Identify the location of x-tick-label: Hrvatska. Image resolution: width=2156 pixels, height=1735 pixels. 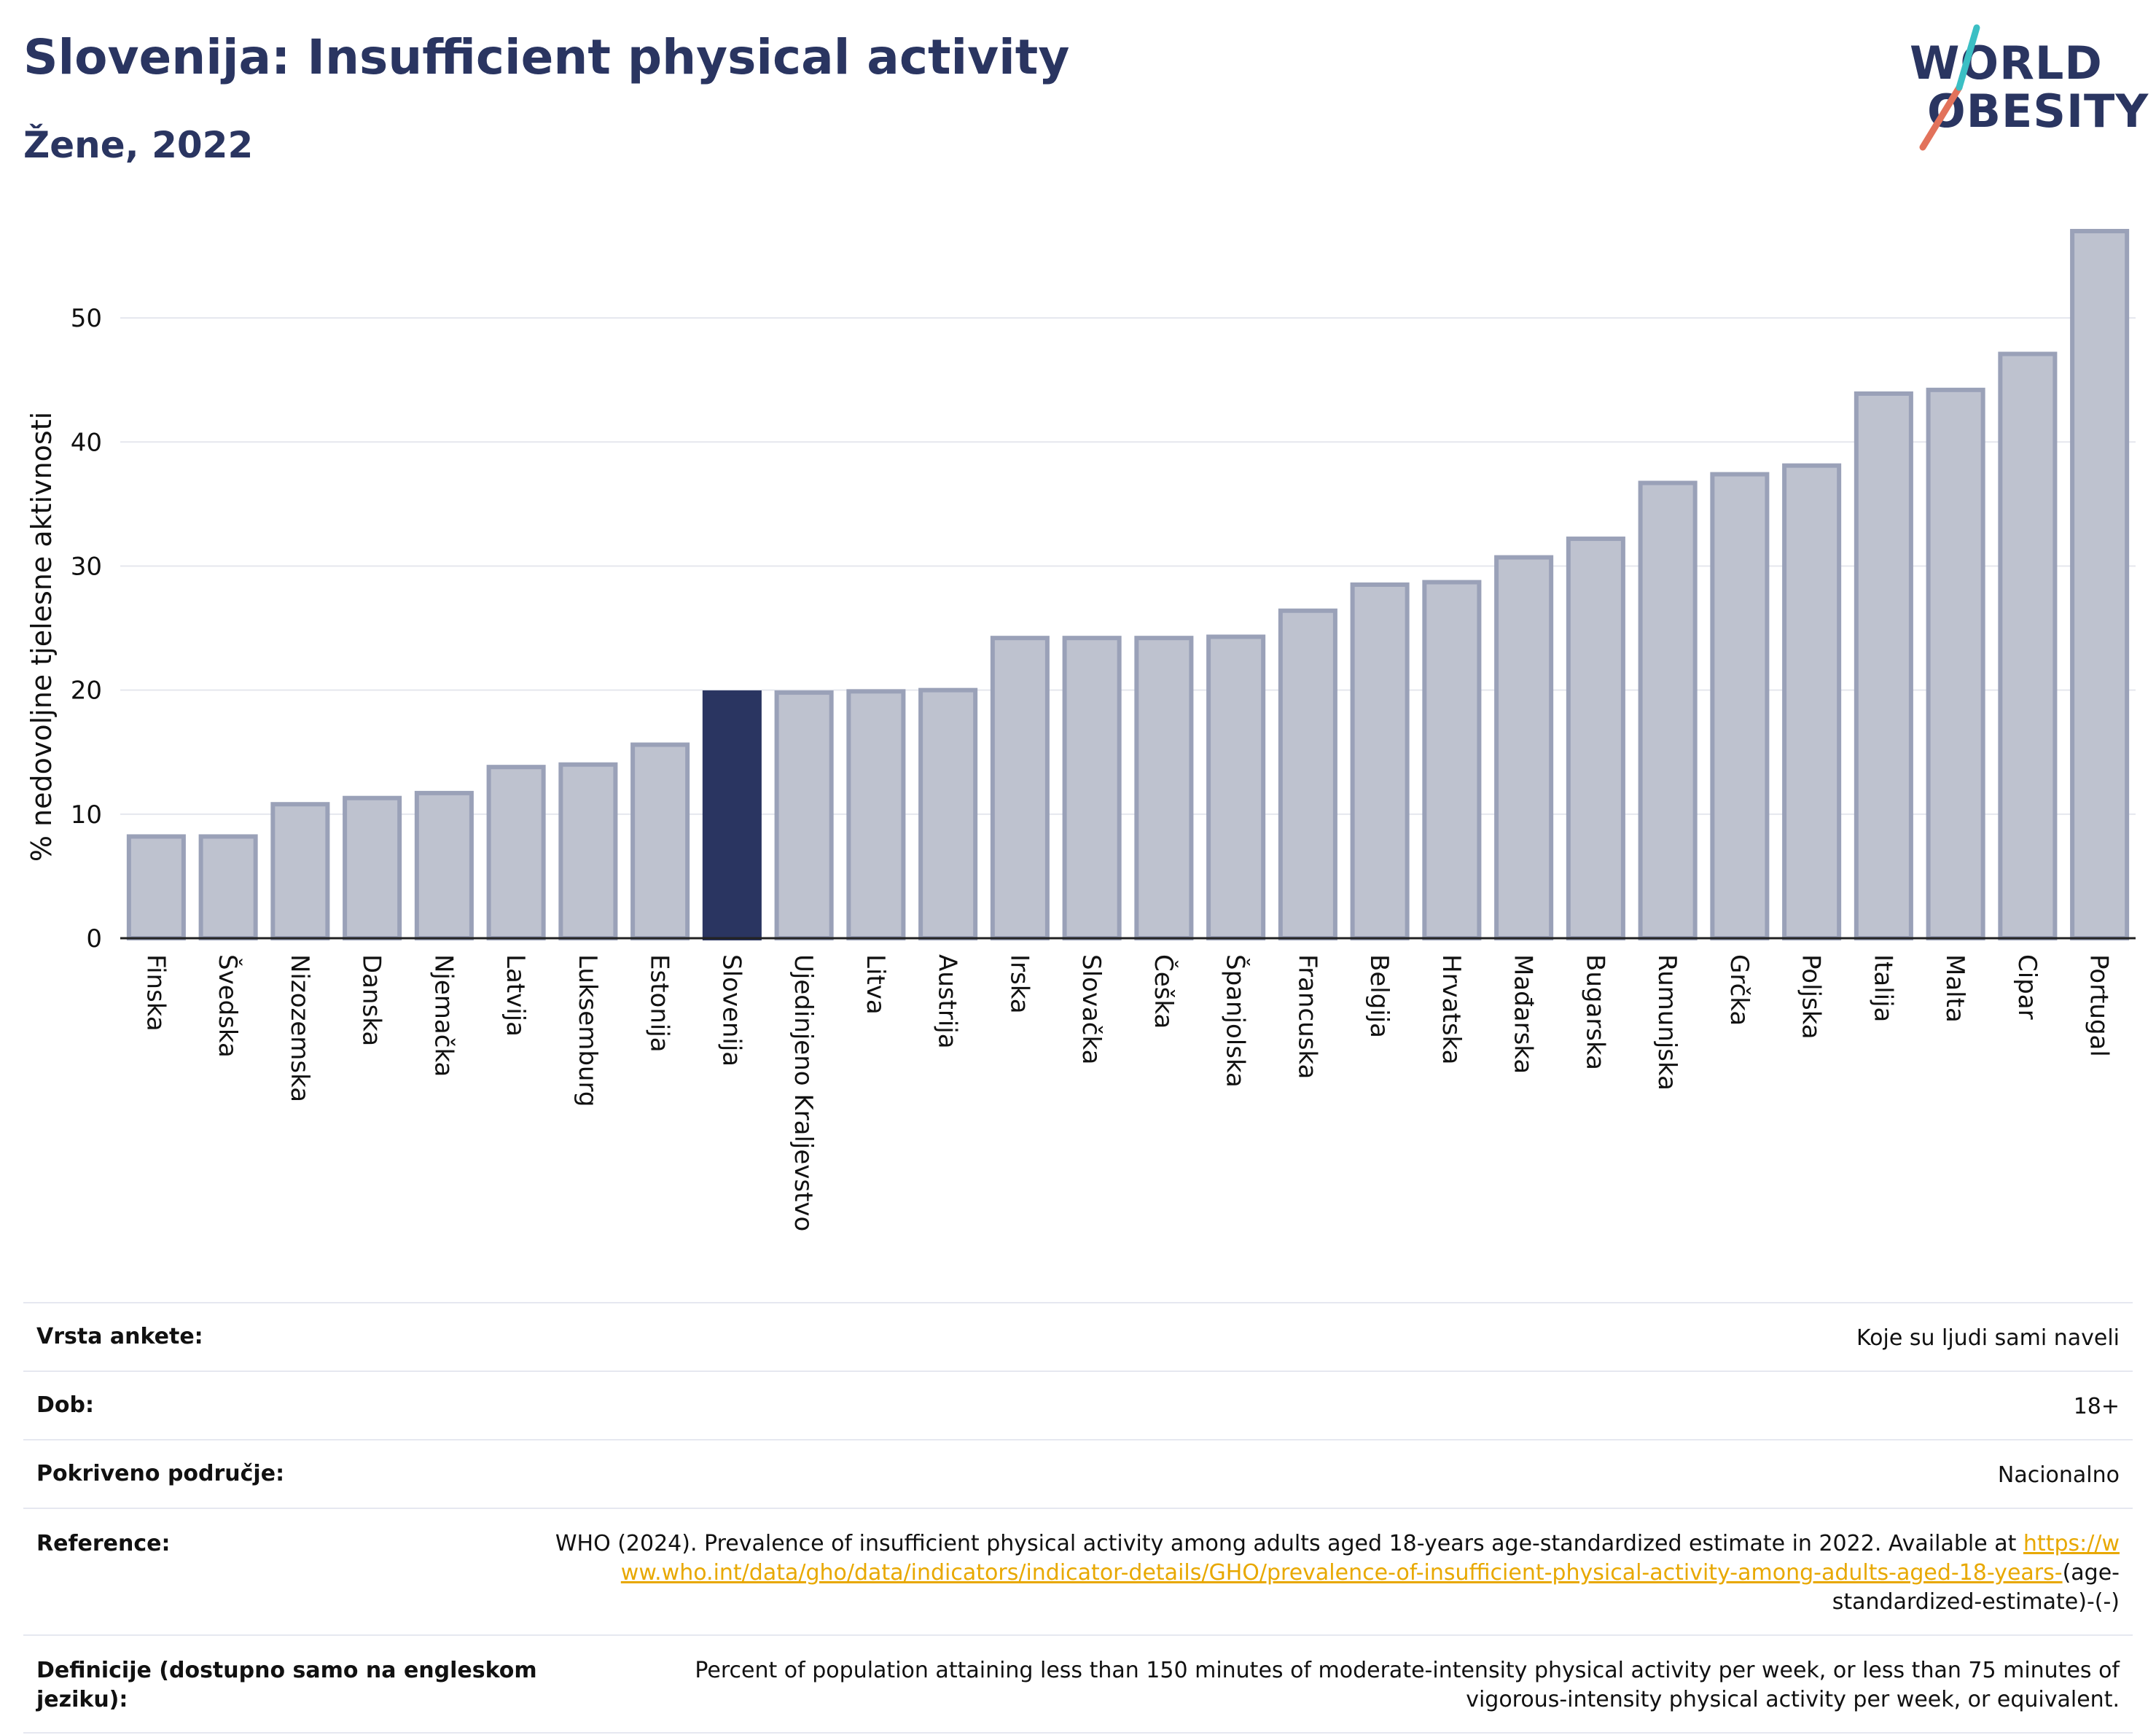
(1452, 1009).